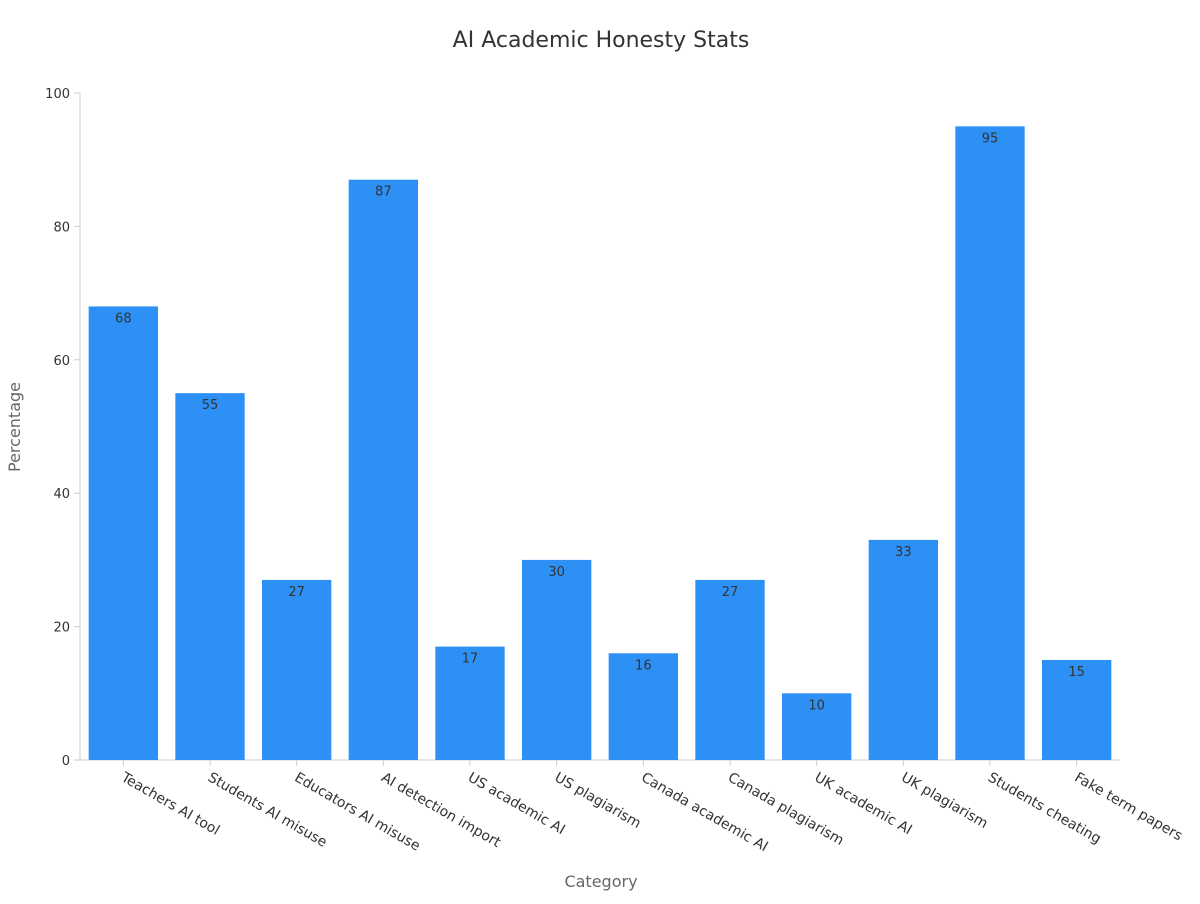 Image resolution: width=1200 pixels, height=904 pixels. What do you see at coordinates (1076, 672) in the screenshot?
I see `bar-value-label: 15` at bounding box center [1076, 672].